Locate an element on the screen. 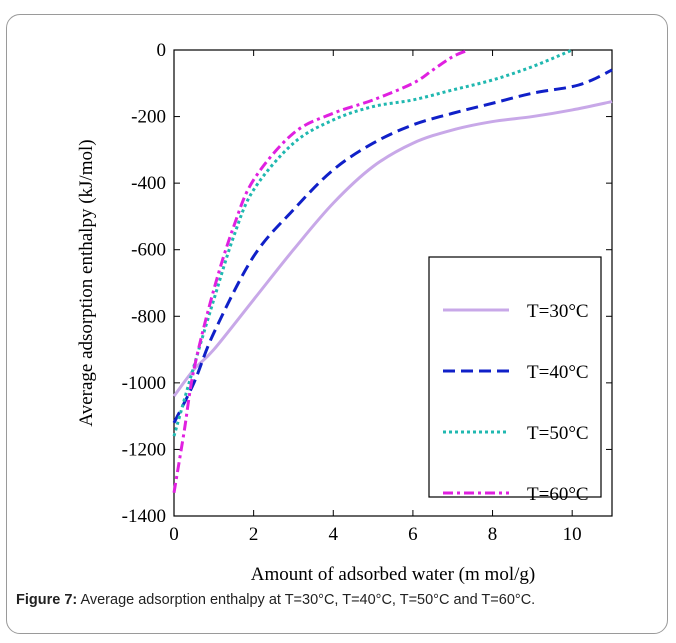 The image size is (676, 643). y-tick-label: -1200 is located at coordinates (144, 449).